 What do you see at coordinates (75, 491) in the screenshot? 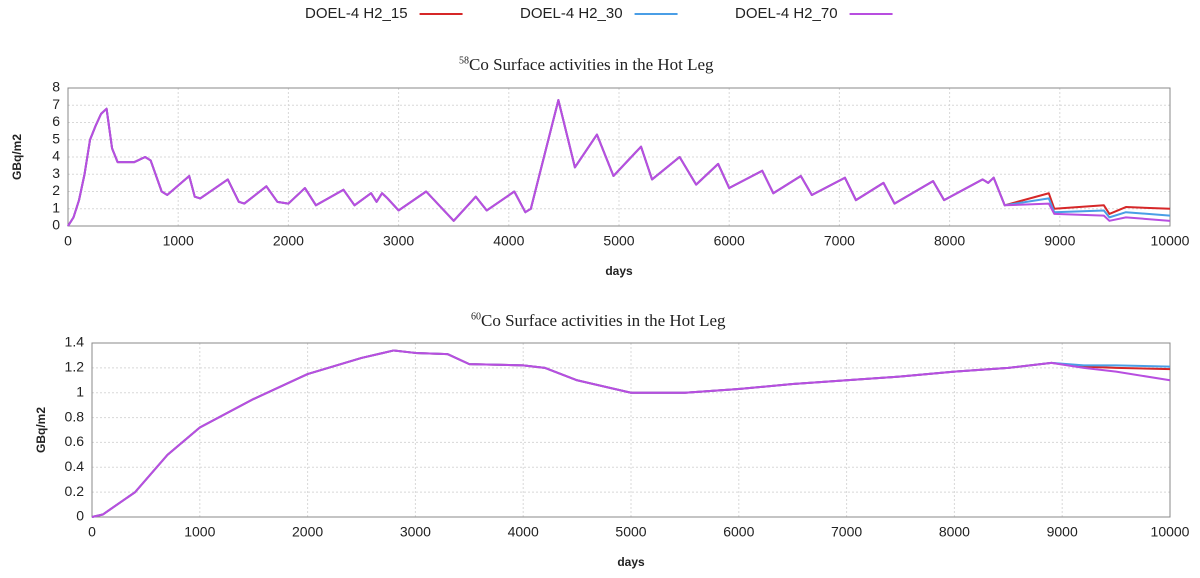
I see `y-tick-label: 0.2` at bounding box center [75, 491].